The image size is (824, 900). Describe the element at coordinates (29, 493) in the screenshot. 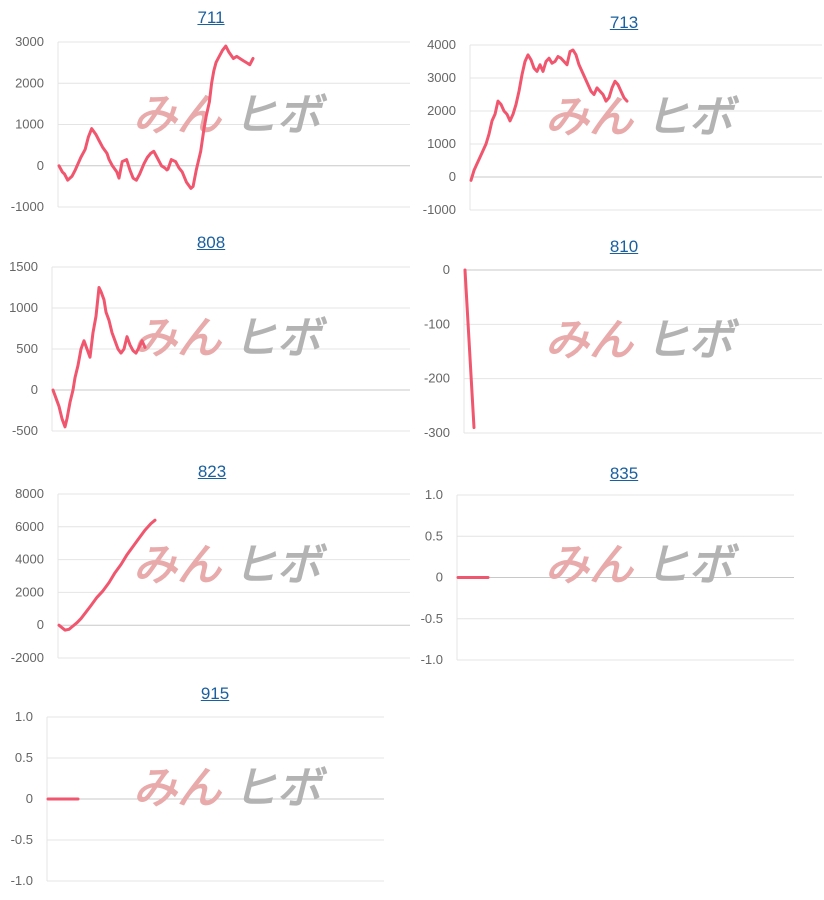

I see `y-tick-label: 8000` at that location.